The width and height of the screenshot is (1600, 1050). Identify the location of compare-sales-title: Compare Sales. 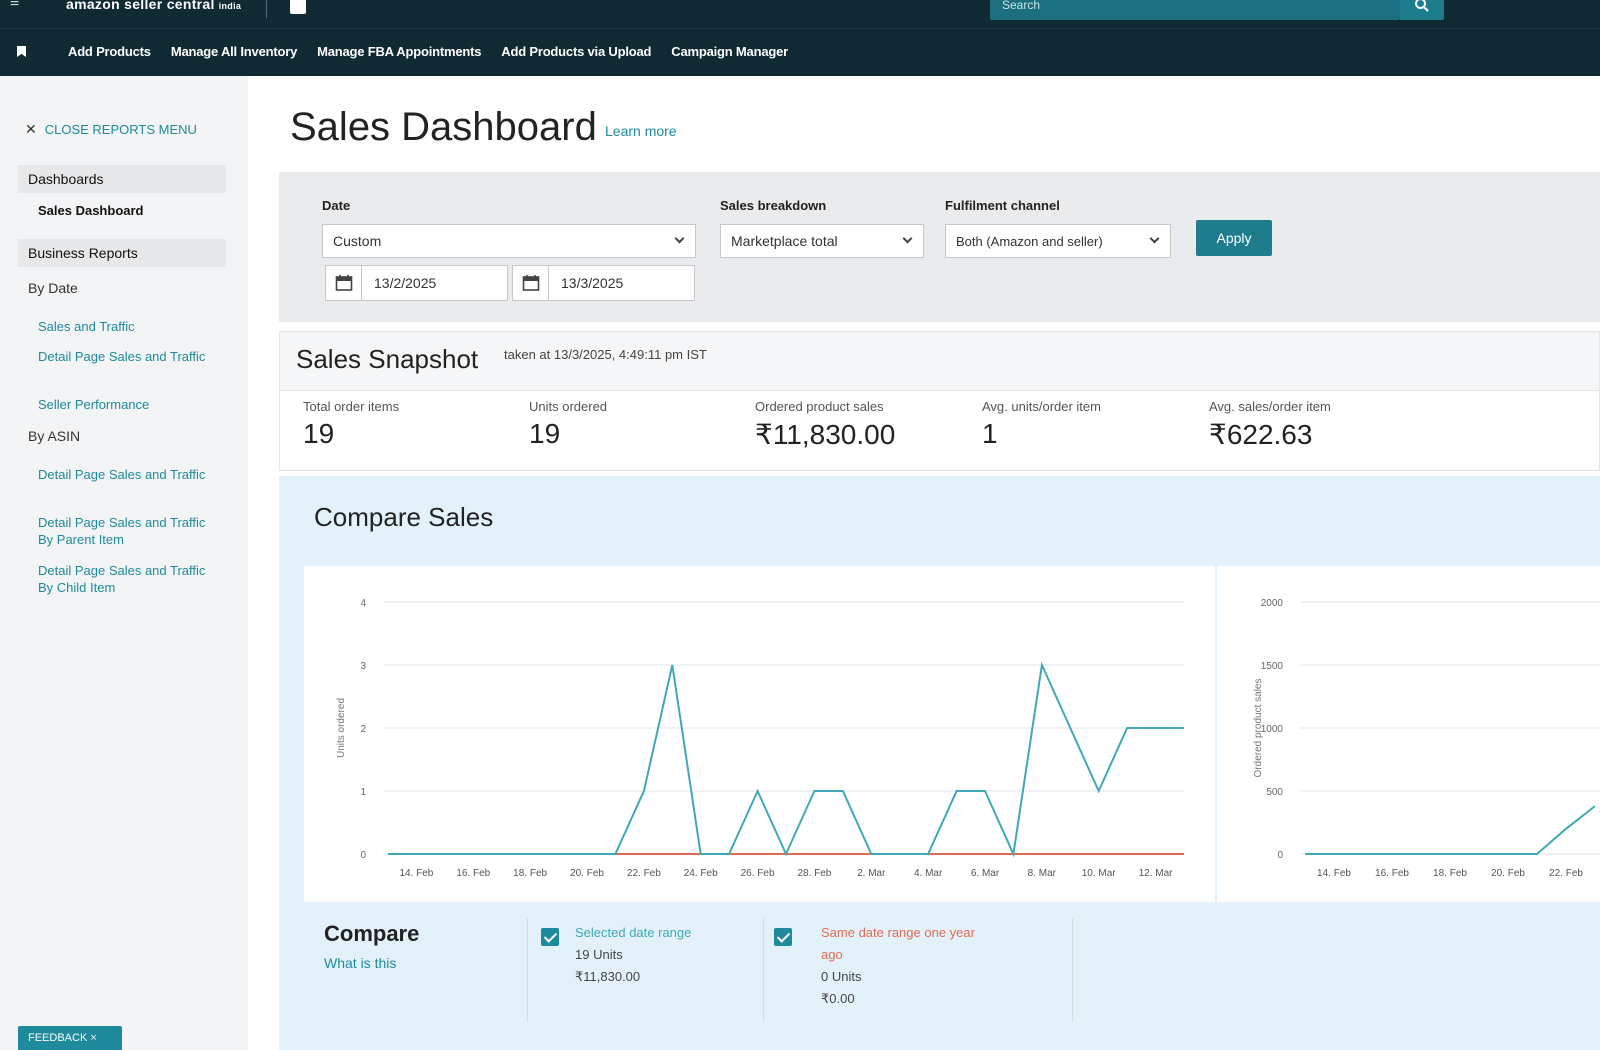
(404, 517).